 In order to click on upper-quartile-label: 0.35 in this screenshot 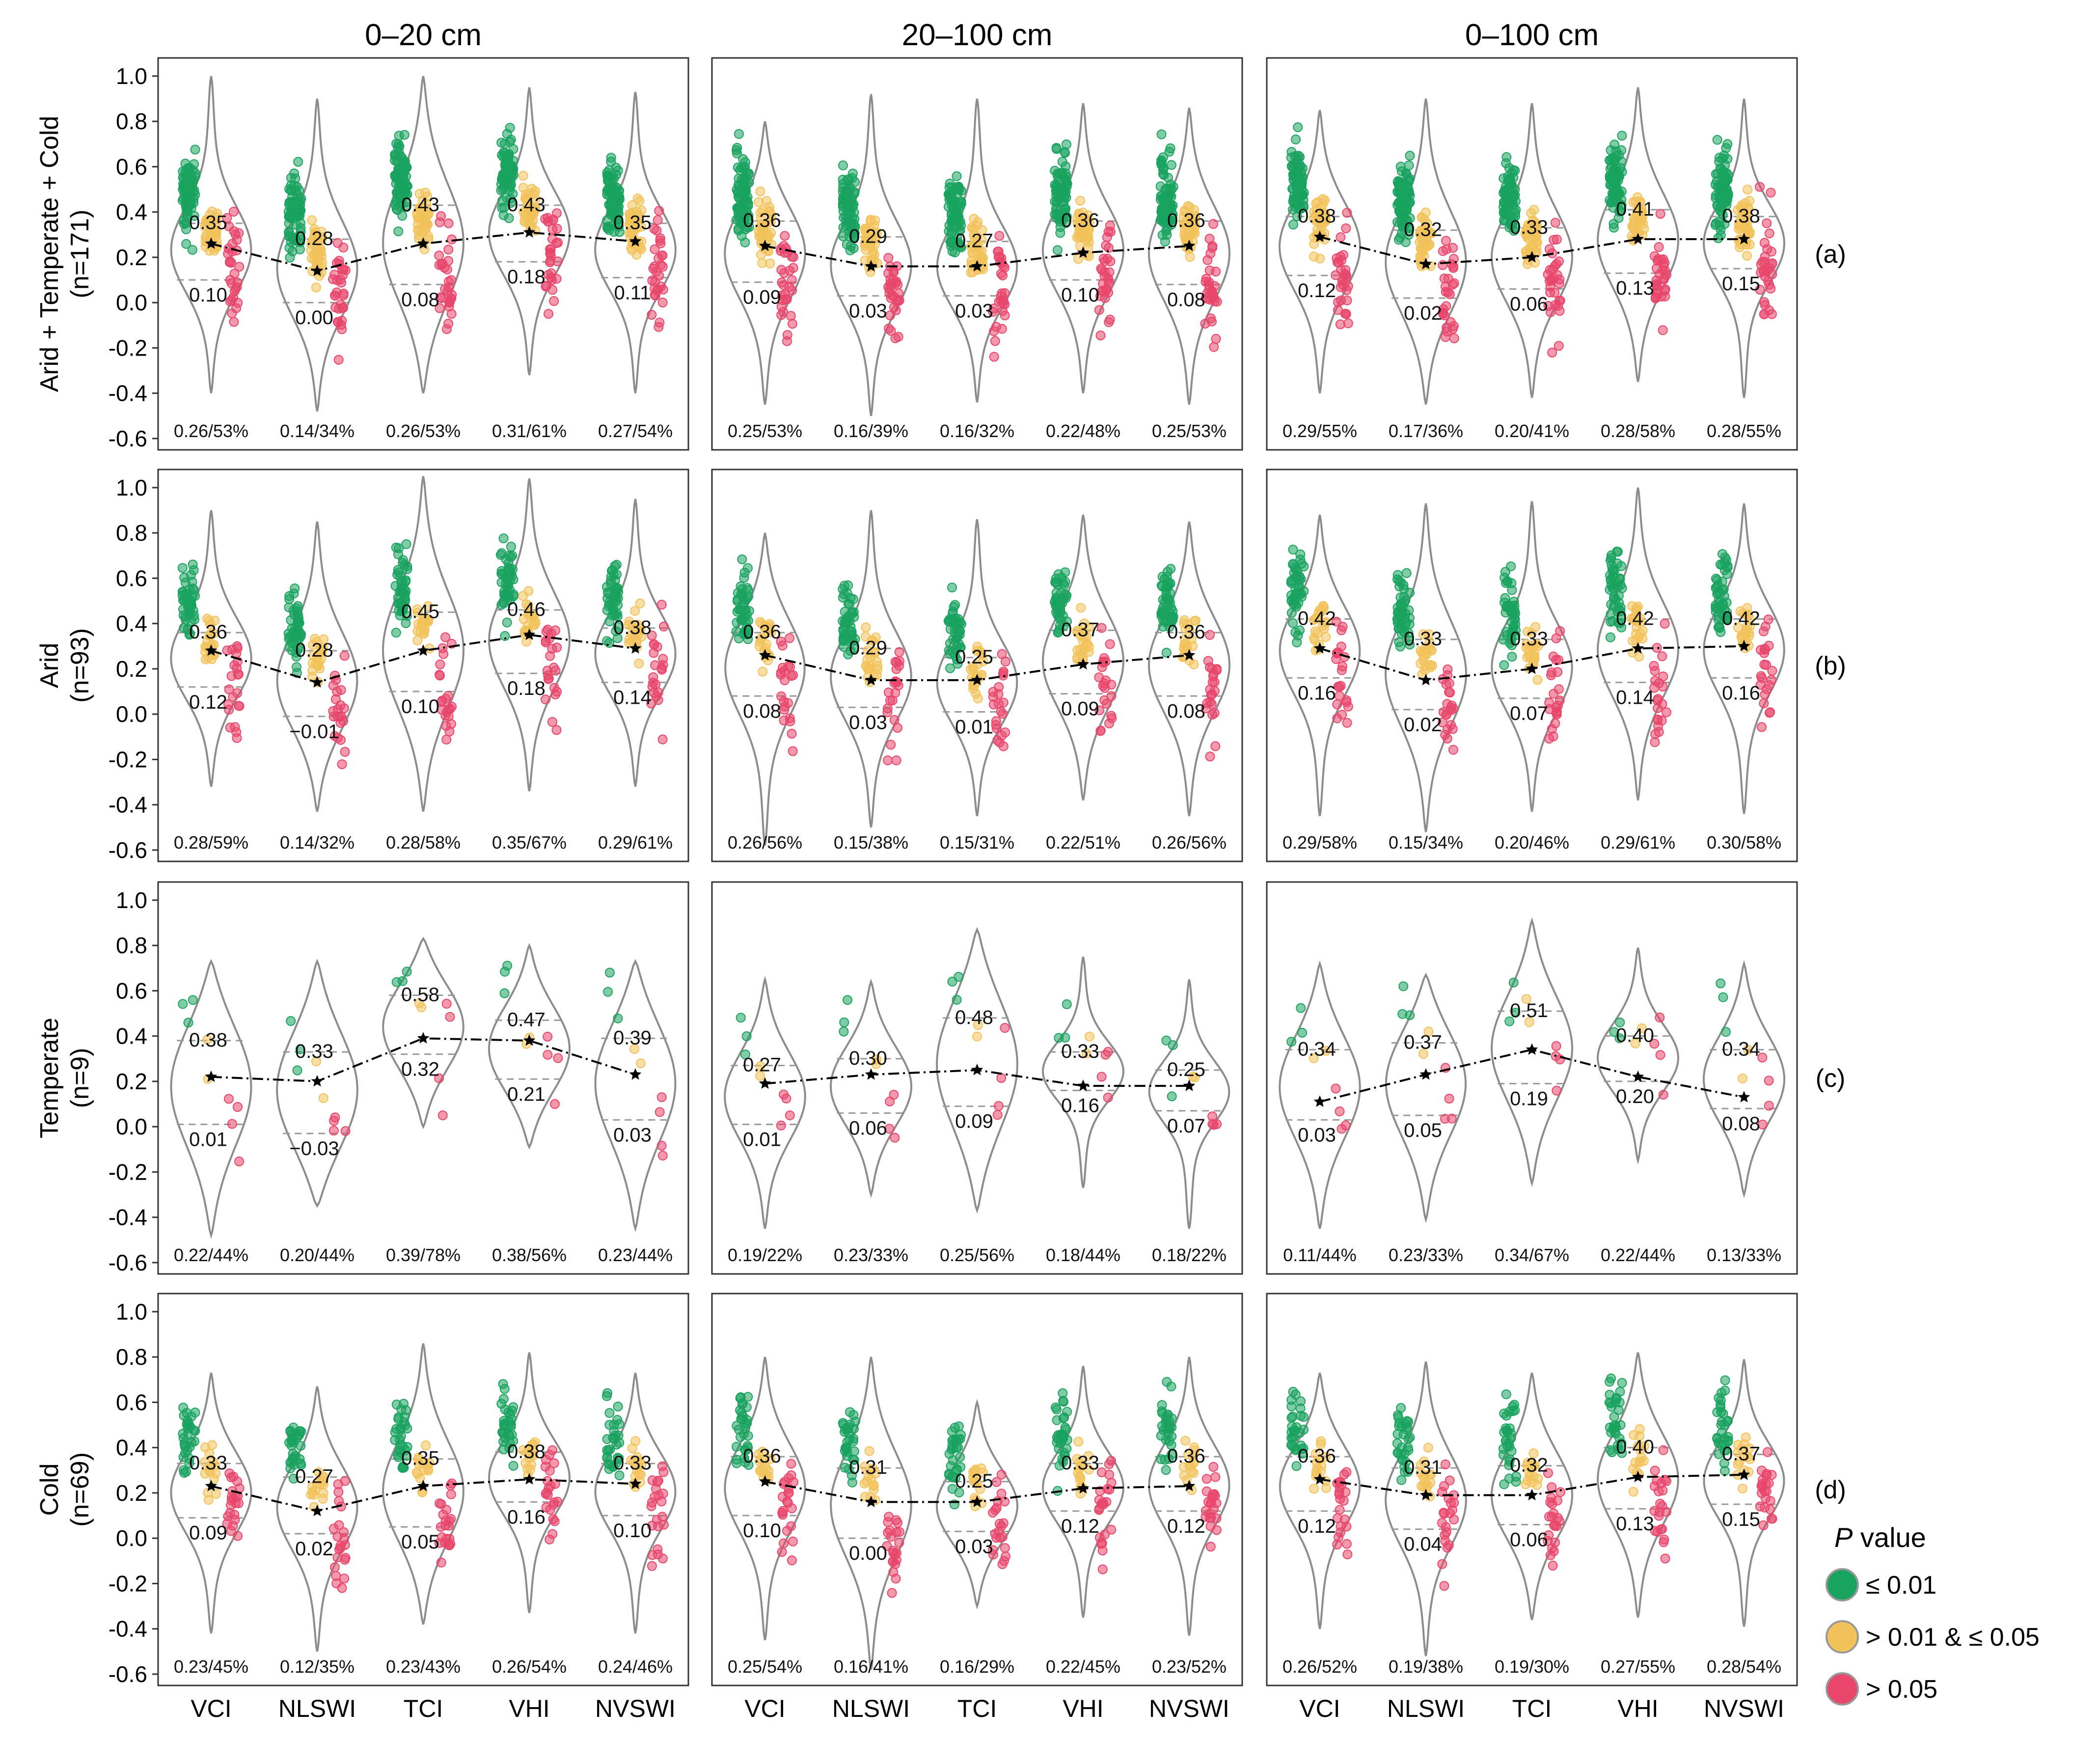, I will do `click(208, 223)`.